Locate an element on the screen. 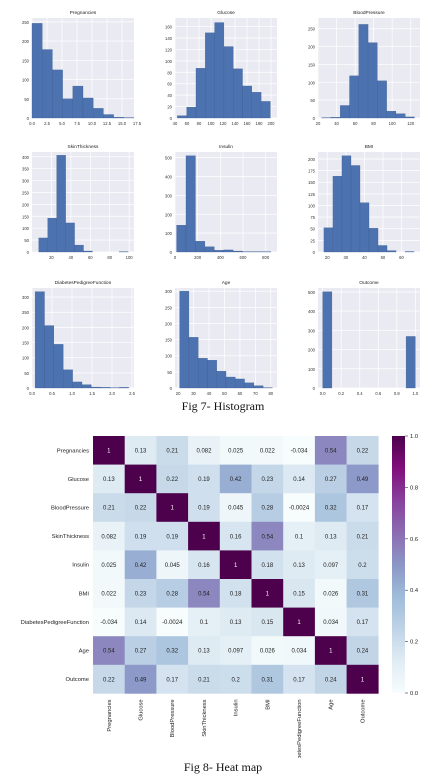 The height and width of the screenshot is (778, 446). colorbar: 0.0 0.2 0.4 0.6 0.8 1.0 is located at coordinates (405, 565).